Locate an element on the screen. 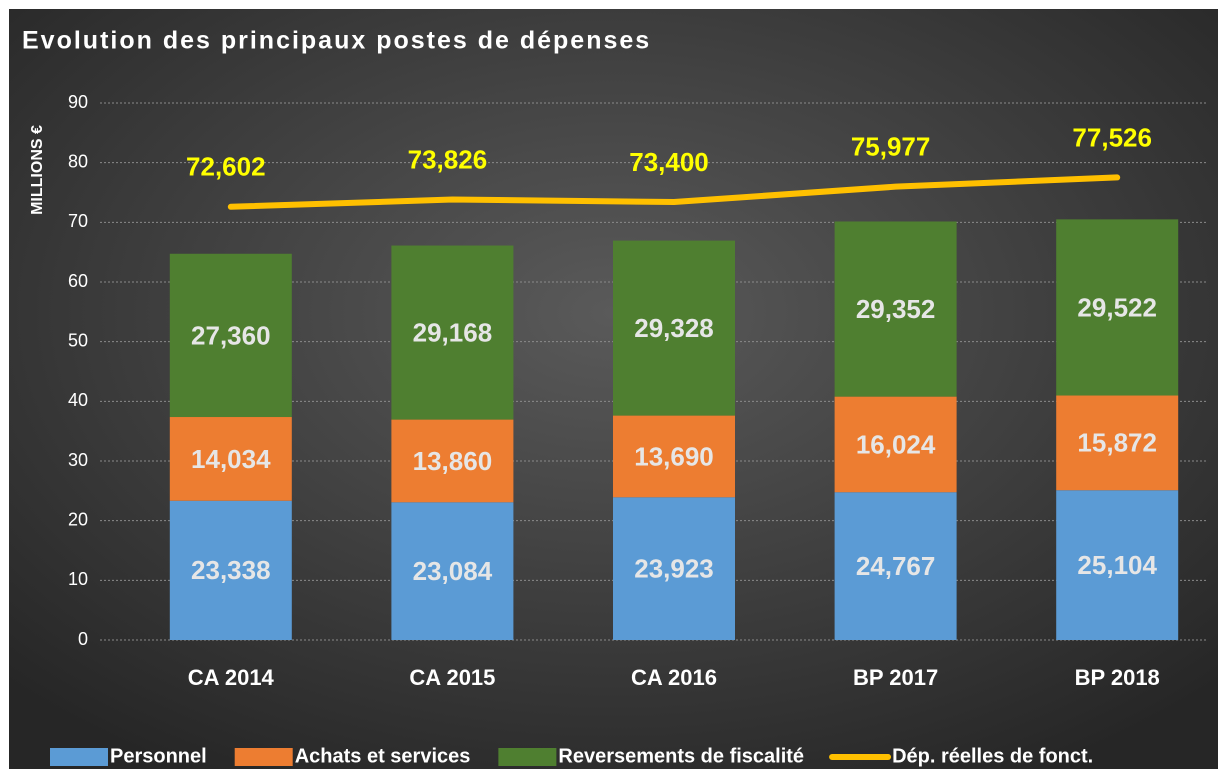  x-tick-label: BP 2017 is located at coordinates (895, 677).